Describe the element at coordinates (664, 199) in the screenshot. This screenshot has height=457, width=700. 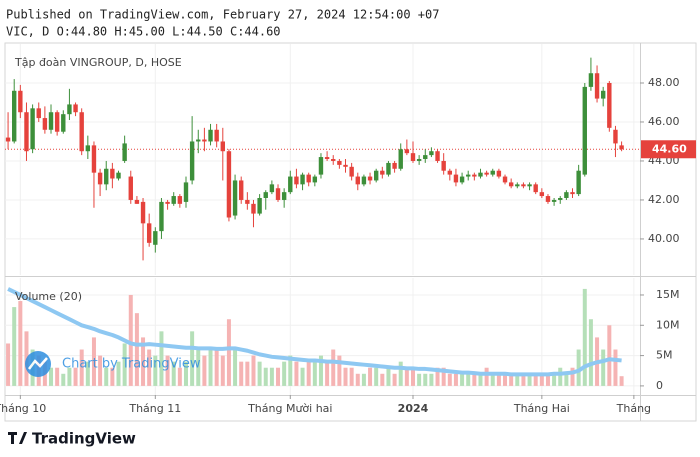
I see `y-tick-label: 42.00` at that location.